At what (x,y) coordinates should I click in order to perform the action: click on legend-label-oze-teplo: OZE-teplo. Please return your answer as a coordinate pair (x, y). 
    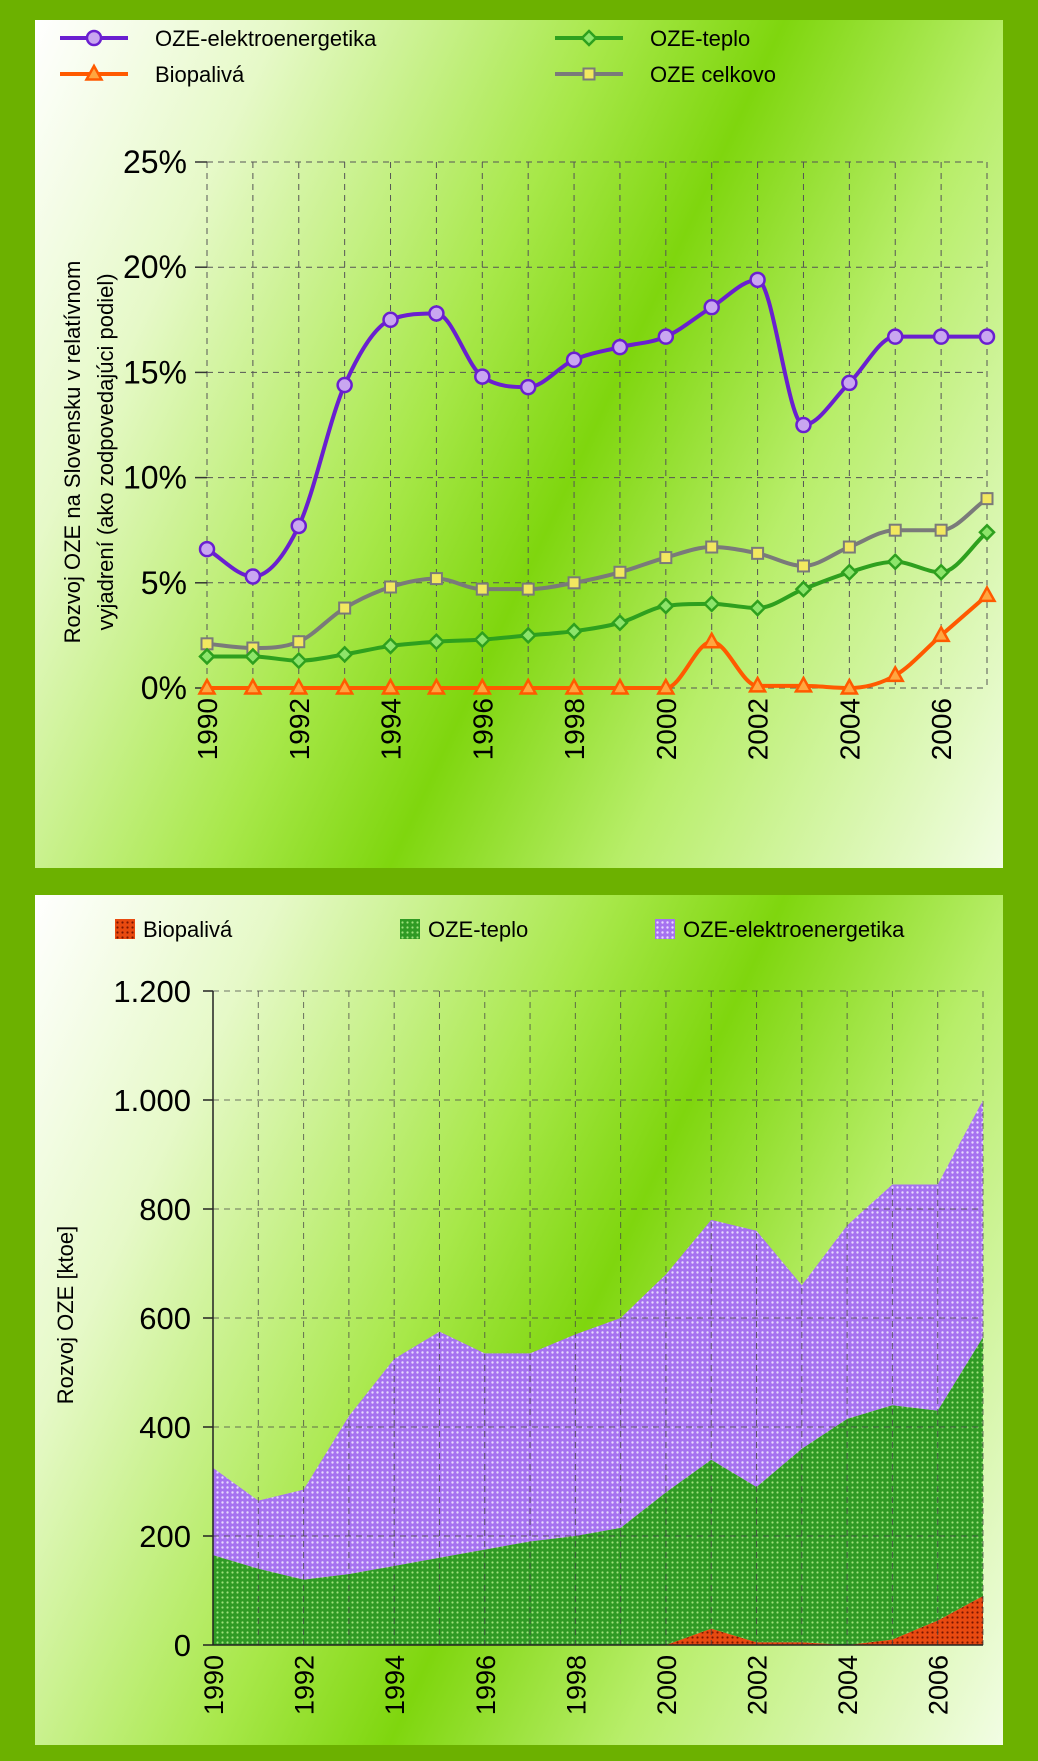
    Looking at the image, I should click on (478, 929).